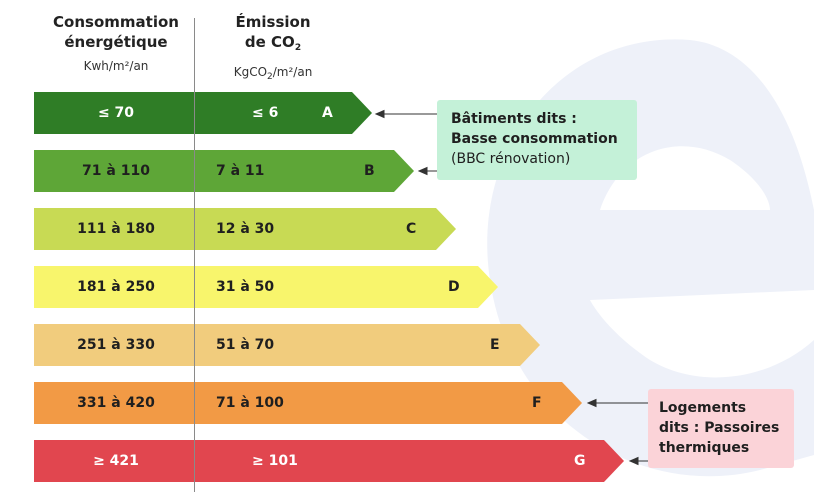 Image resolution: width=814 pixels, height=504 pixels. I want to click on co2-unit: KgCO2/m²/an, so click(273, 74).